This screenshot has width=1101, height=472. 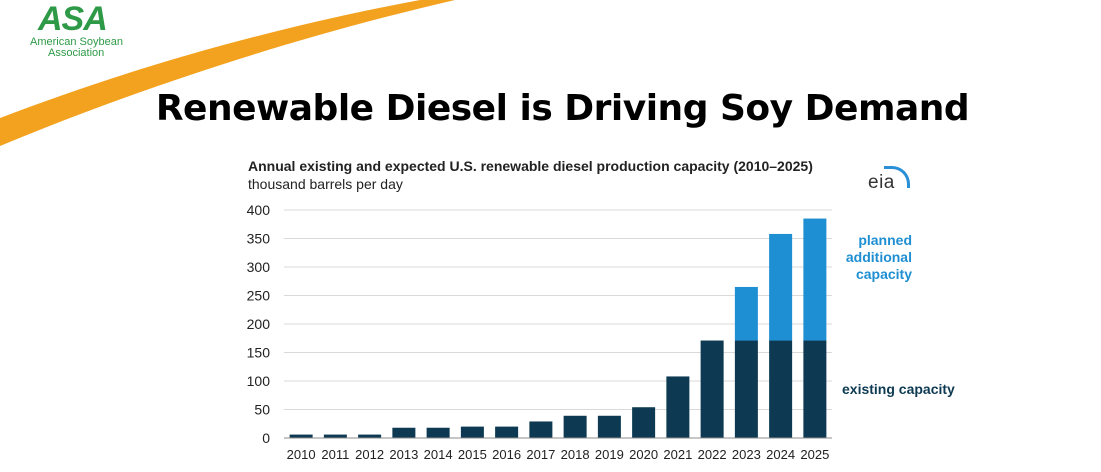 What do you see at coordinates (540, 454) in the screenshot?
I see `x-tick-label: 2017` at bounding box center [540, 454].